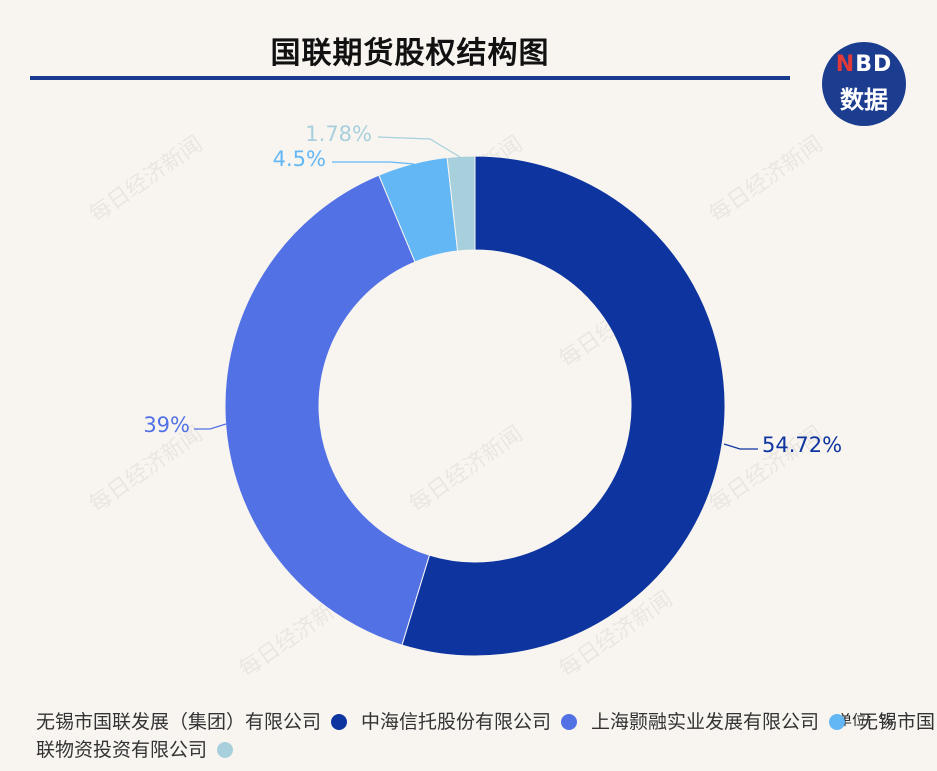 This screenshot has height=771, width=937. I want to click on legend-item: 无锡市国联发展（集团）有限公司, so click(198, 722).